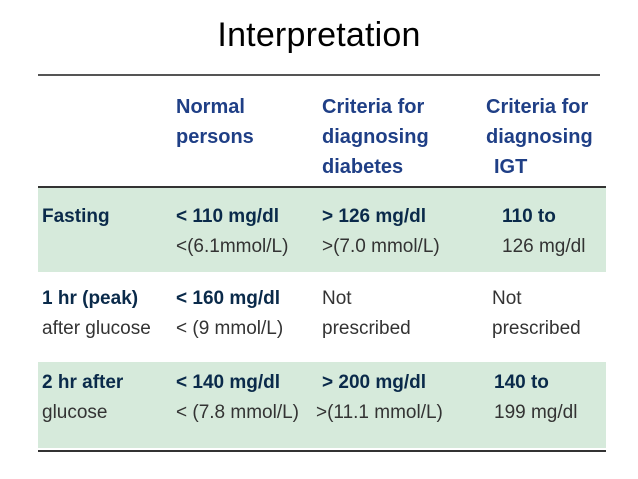  What do you see at coordinates (319, 75) in the screenshot?
I see `table-top-rule` at bounding box center [319, 75].